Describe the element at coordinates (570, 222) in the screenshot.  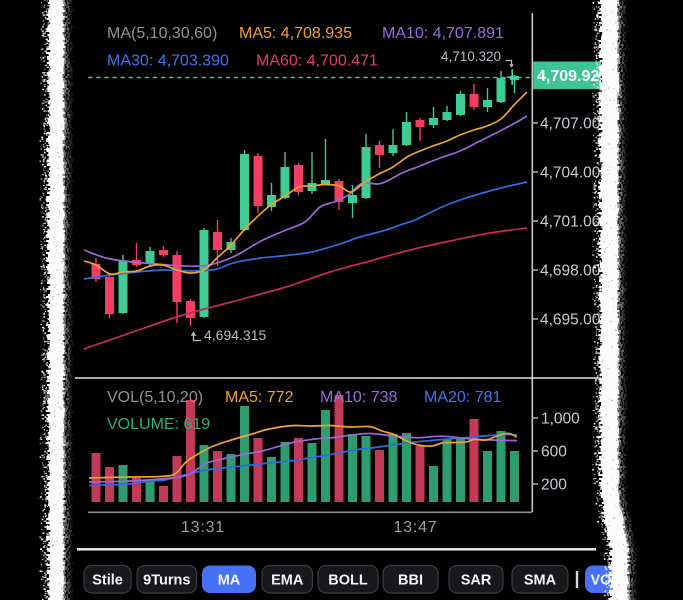
I see `svg-text: 4,701.00` at that location.